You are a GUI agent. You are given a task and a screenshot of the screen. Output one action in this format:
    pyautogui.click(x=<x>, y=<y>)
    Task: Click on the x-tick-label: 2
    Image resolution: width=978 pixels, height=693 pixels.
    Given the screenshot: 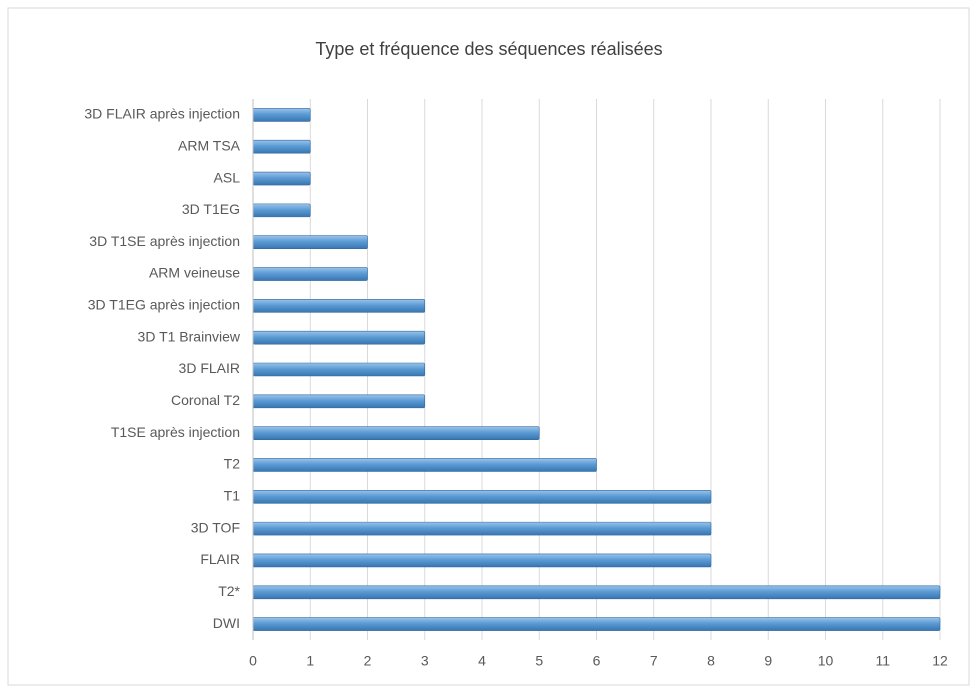 What is the action you would take?
    pyautogui.click(x=368, y=661)
    